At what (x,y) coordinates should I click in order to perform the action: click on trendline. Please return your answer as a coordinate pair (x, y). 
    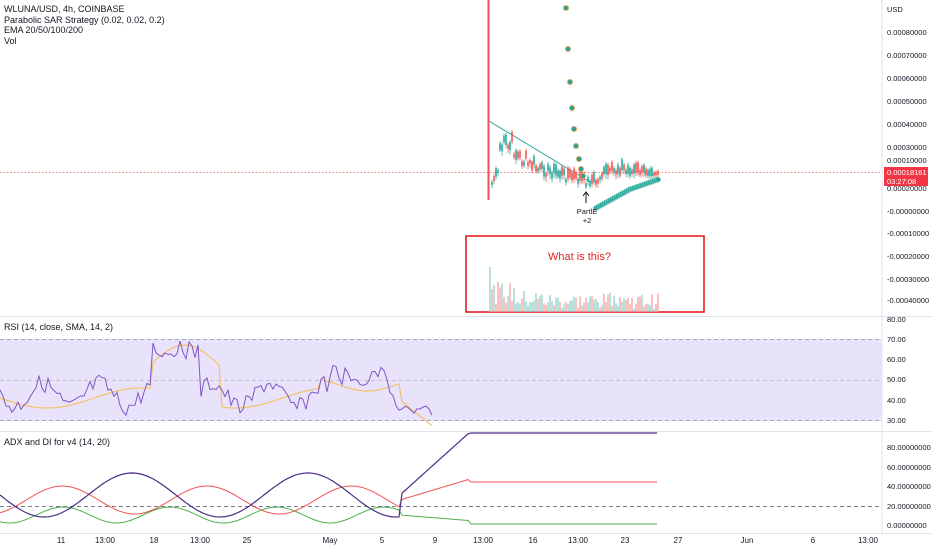
    Looking at the image, I should click on (539, 151).